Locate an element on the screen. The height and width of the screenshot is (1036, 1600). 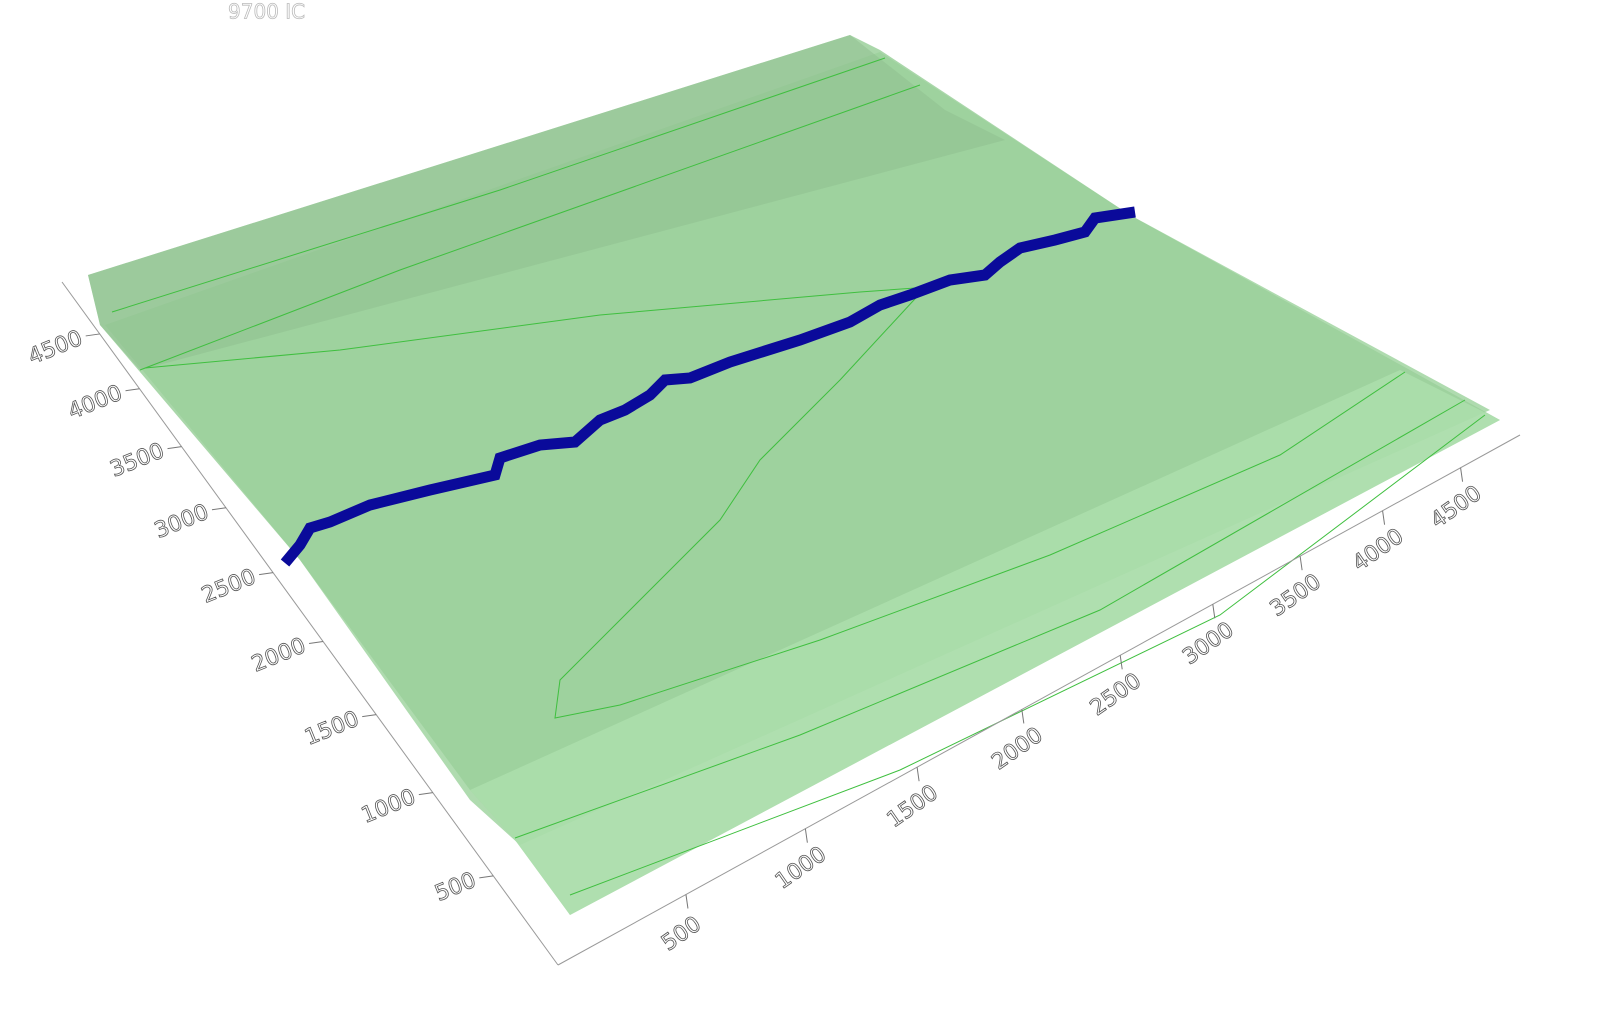
x-tick-label: 3000 is located at coordinates (1208, 644).